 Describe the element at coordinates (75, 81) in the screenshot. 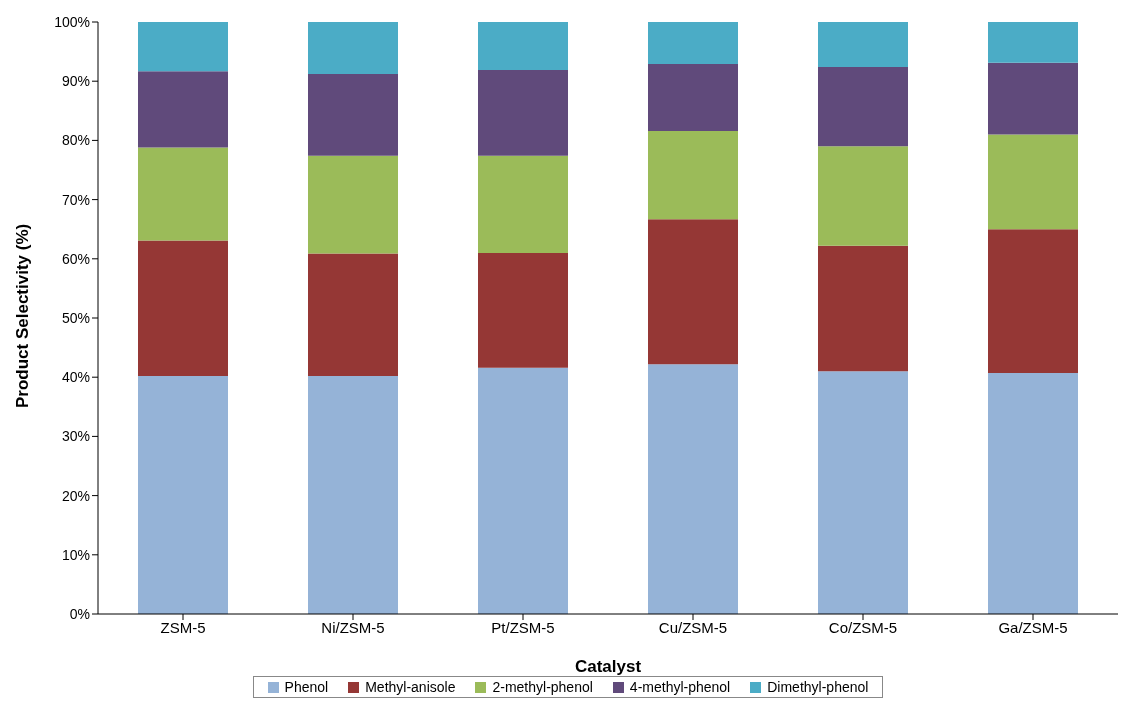

I see `y-tick-label: 90%` at that location.